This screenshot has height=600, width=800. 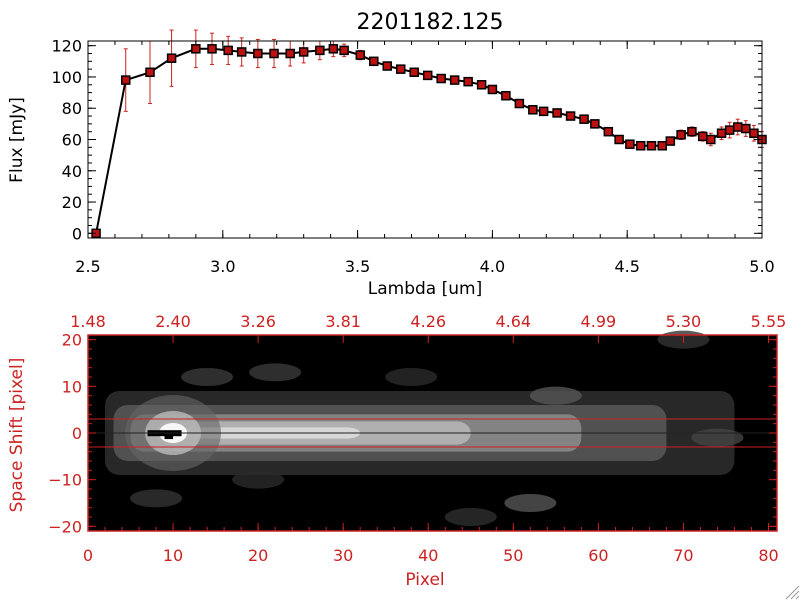 What do you see at coordinates (430, 22) in the screenshot?
I see `chart-title: 2201182.125` at bounding box center [430, 22].